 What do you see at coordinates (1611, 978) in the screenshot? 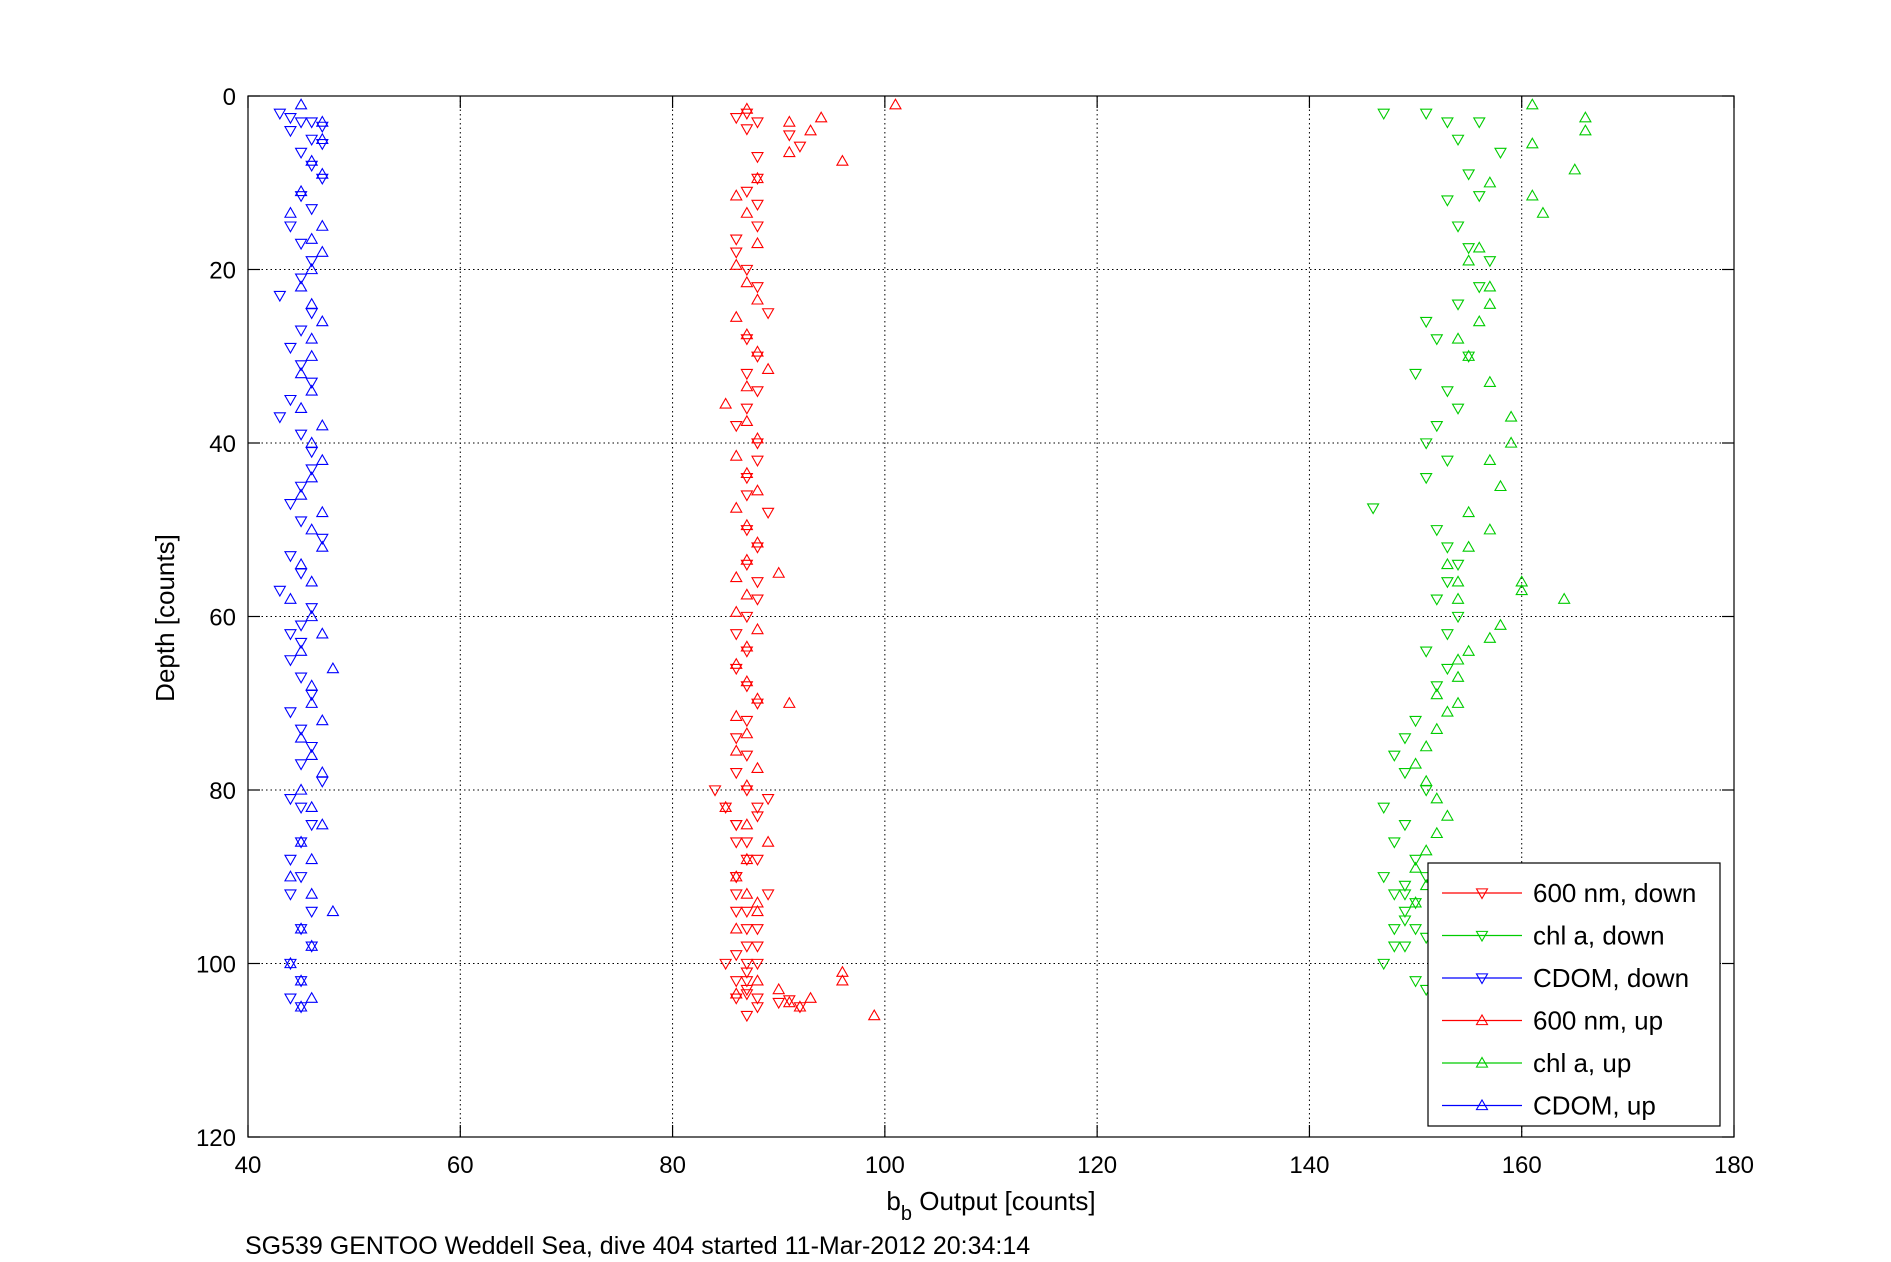
I see `legend-label: CDOM, down` at bounding box center [1611, 978].